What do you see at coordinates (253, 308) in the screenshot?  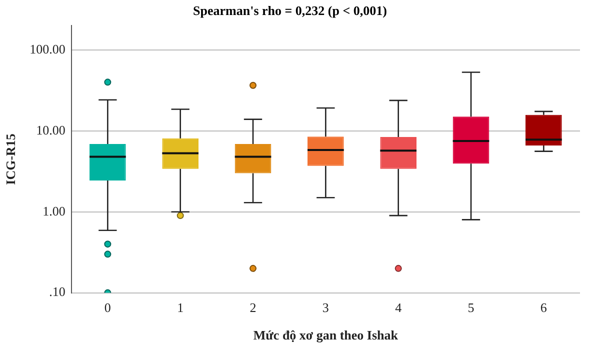 I see `x-tick-label: 2` at bounding box center [253, 308].